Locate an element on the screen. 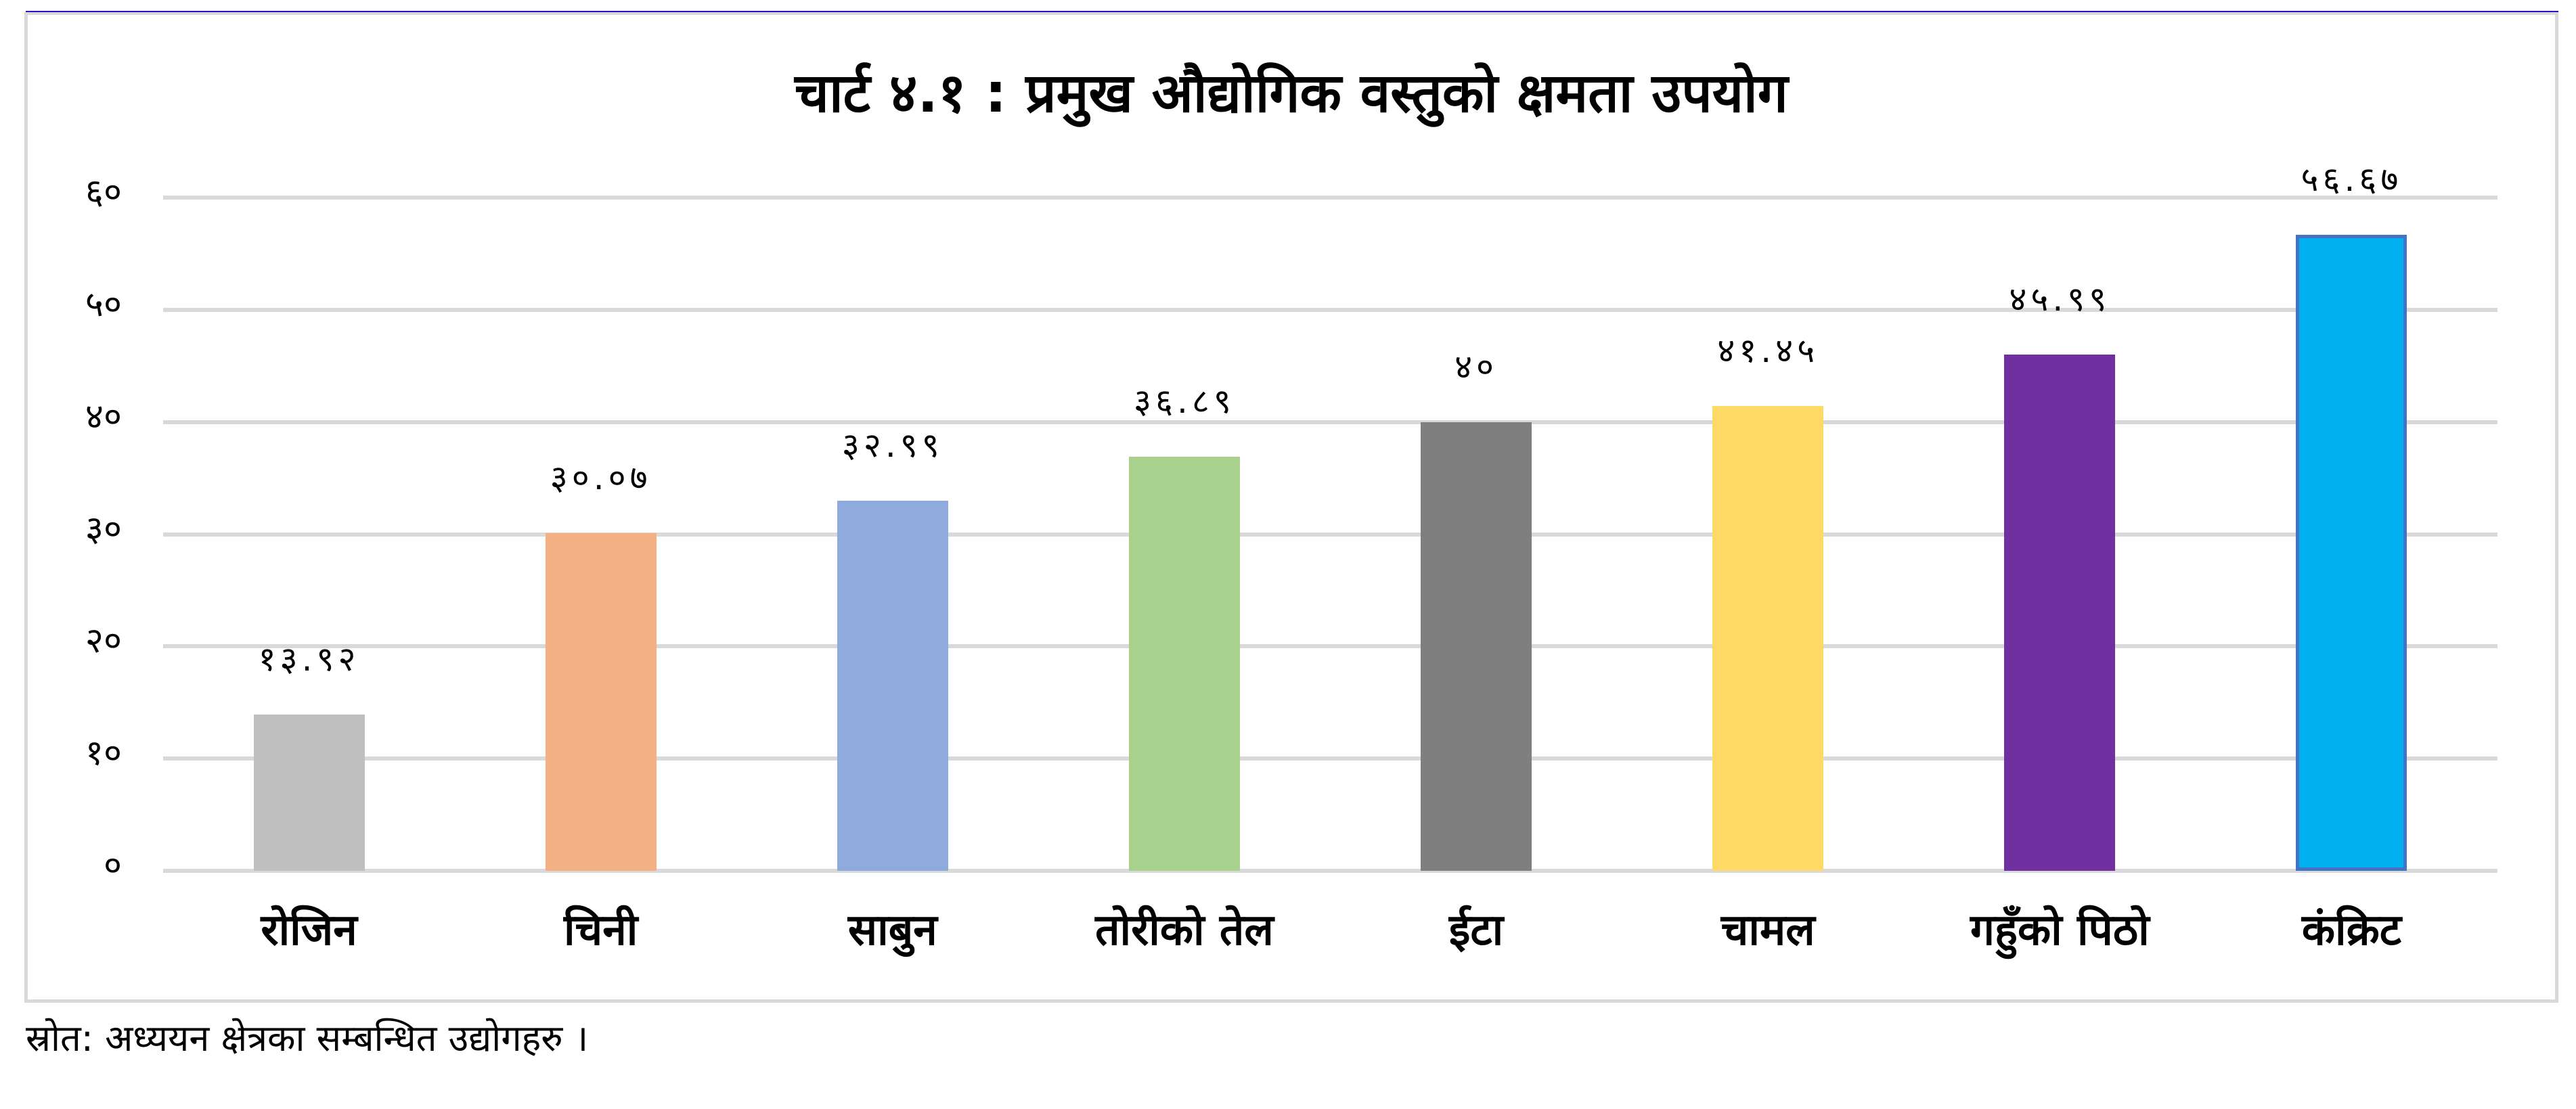 The image size is (2576, 1109). data-label: ४१.४५ is located at coordinates (1768, 350).